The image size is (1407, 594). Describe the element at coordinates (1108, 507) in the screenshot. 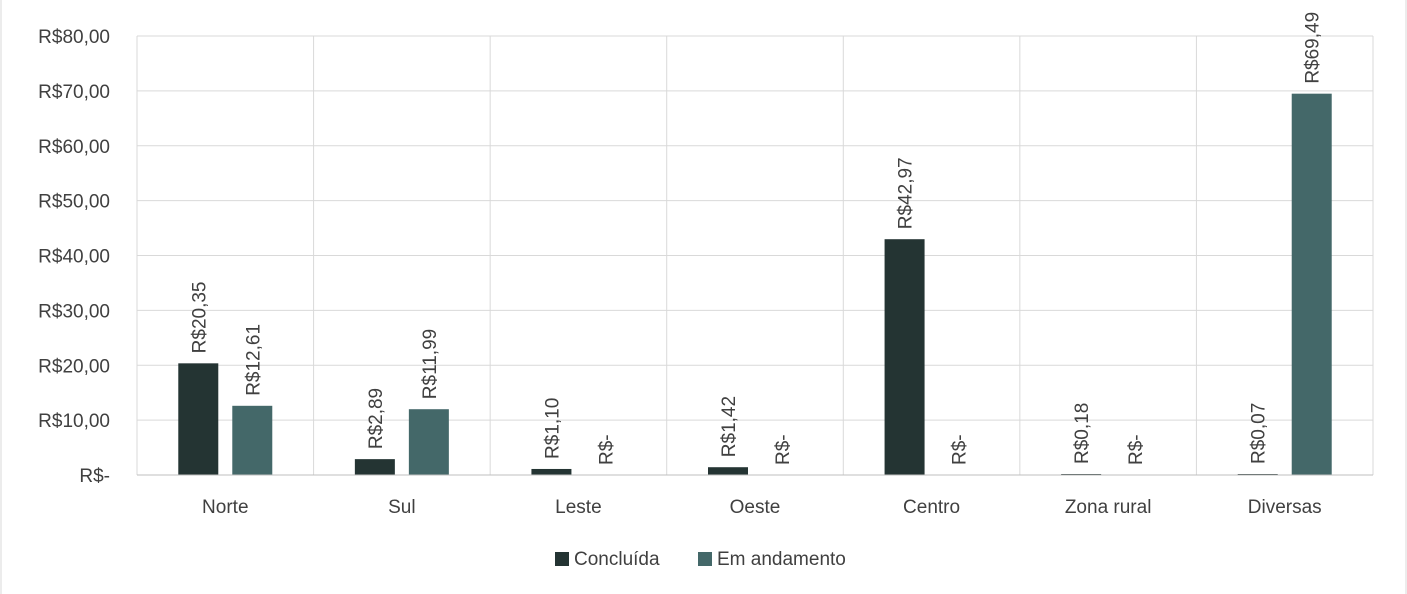

I see `x-category-label: Zona rural` at that location.